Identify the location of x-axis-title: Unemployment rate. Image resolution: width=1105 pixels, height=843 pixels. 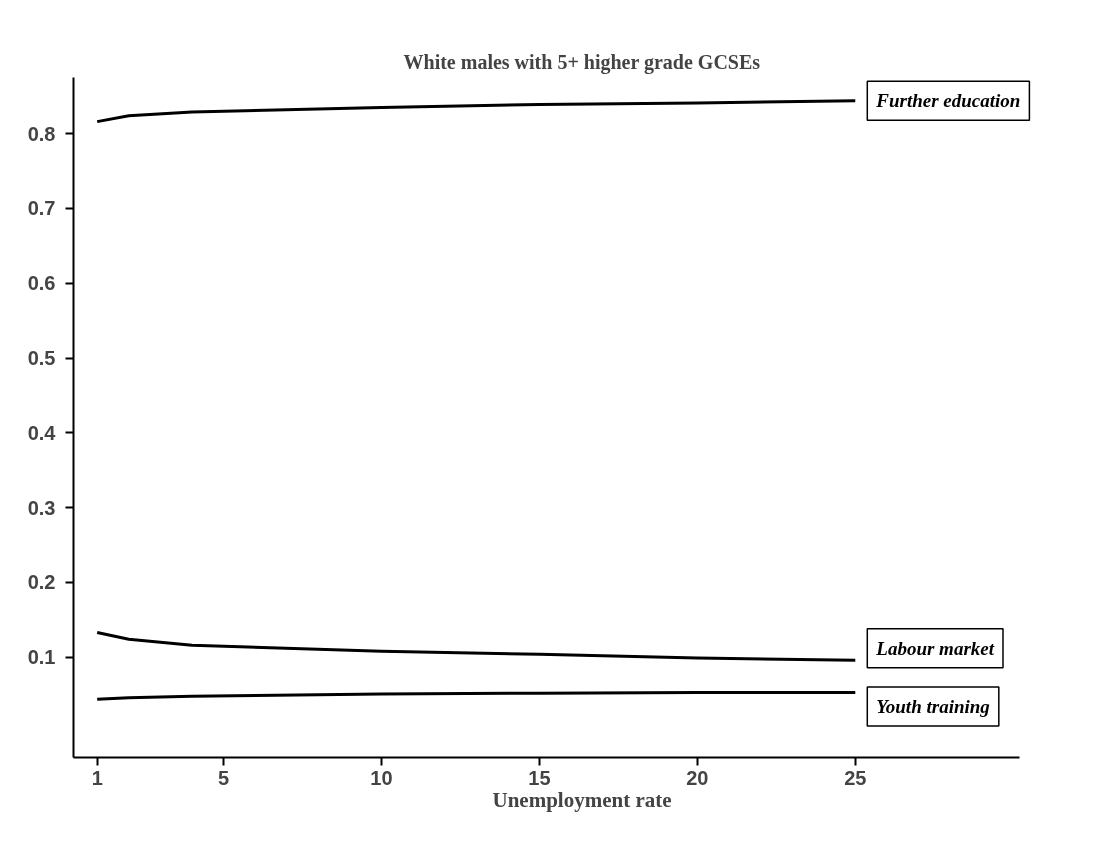
(582, 799).